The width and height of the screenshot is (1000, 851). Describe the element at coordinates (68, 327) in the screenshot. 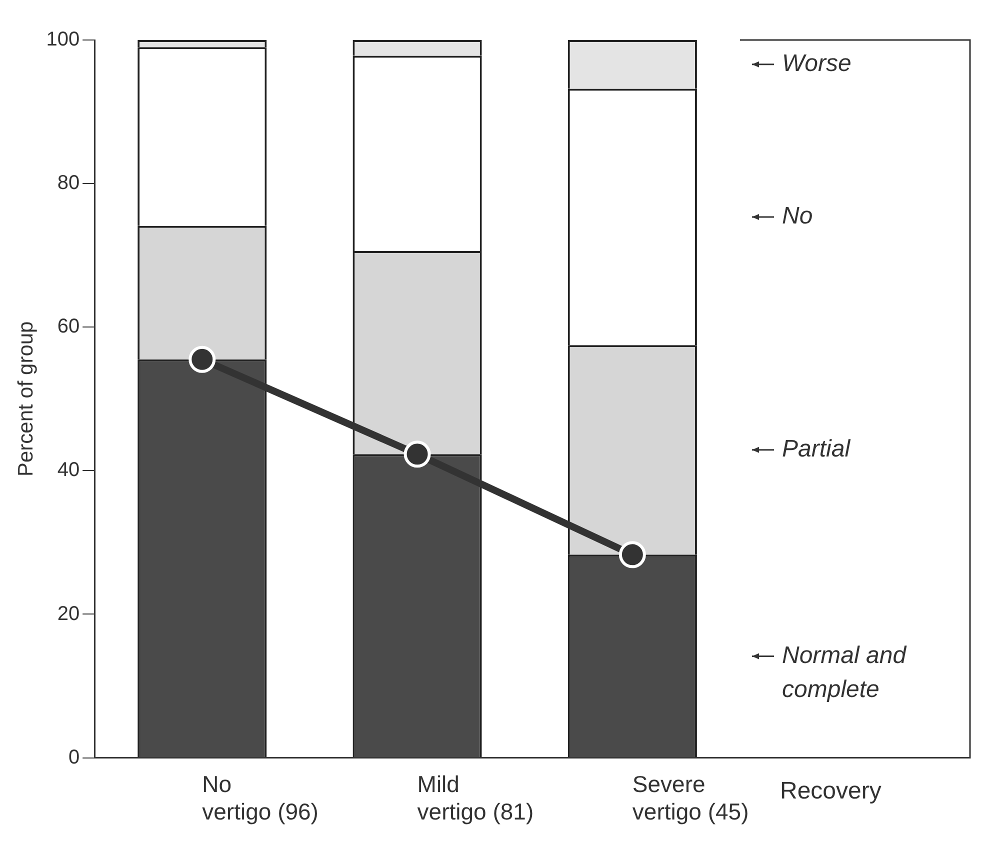

I see `y-tick-label: 60` at that location.